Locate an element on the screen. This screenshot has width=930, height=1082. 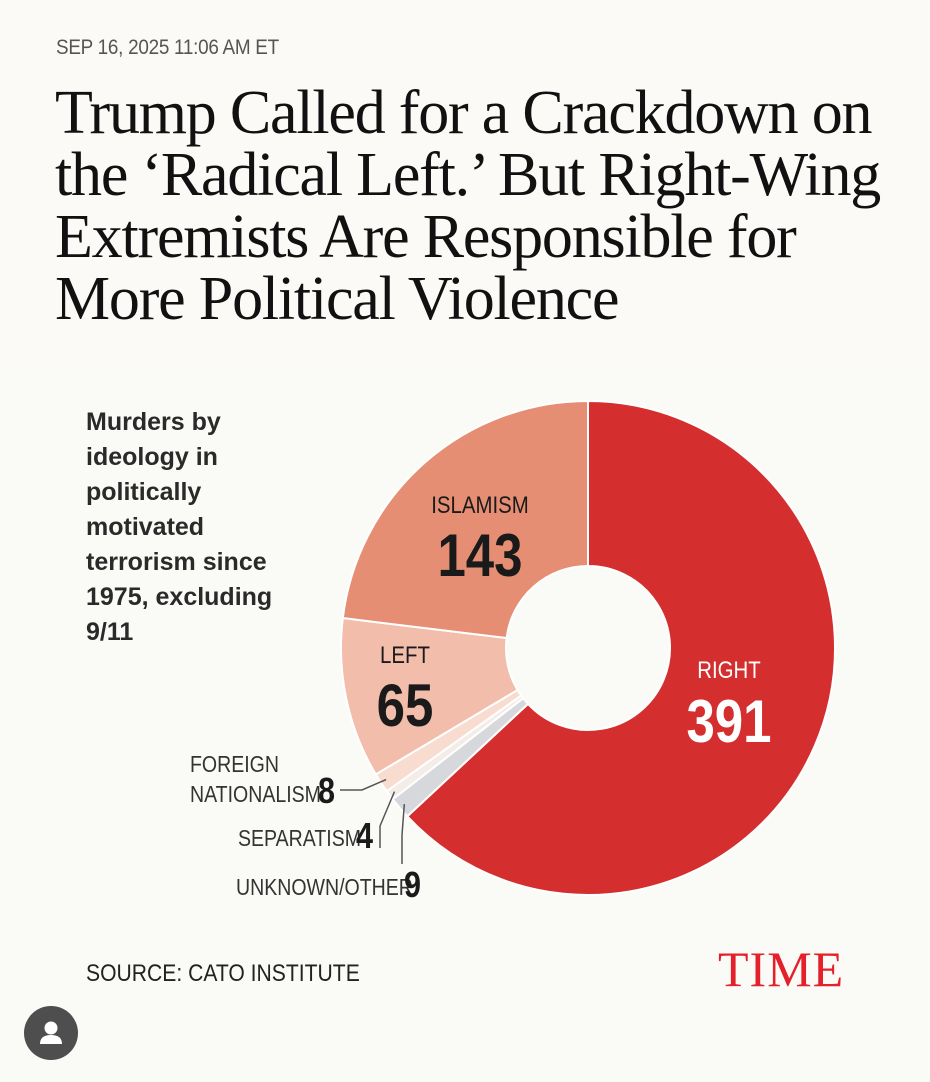
slice-left is located at coordinates (429, 696).